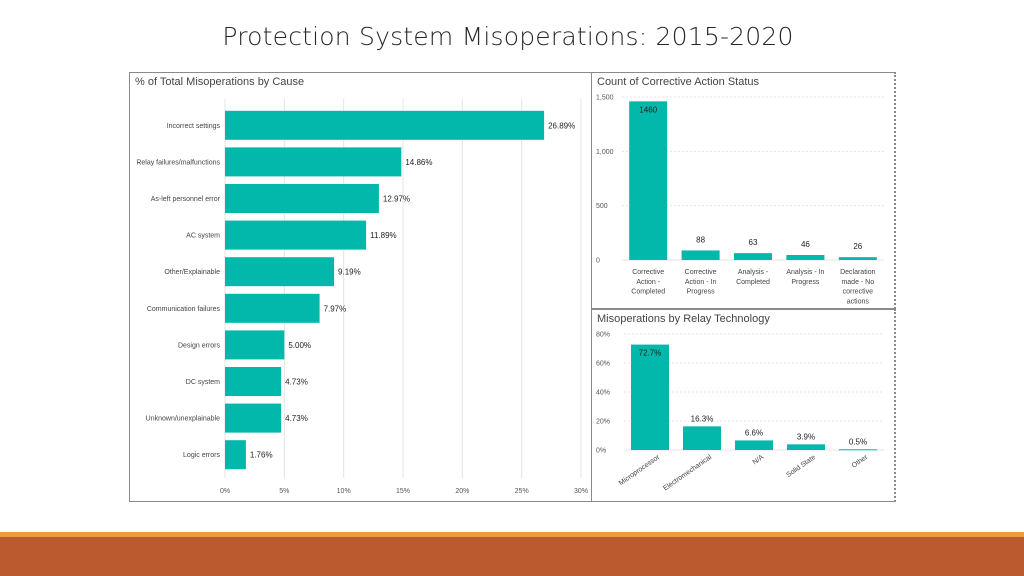 Image resolution: width=1024 pixels, height=576 pixels. Describe the element at coordinates (581, 491) in the screenshot. I see `cause-xtick-label: 30%` at that location.